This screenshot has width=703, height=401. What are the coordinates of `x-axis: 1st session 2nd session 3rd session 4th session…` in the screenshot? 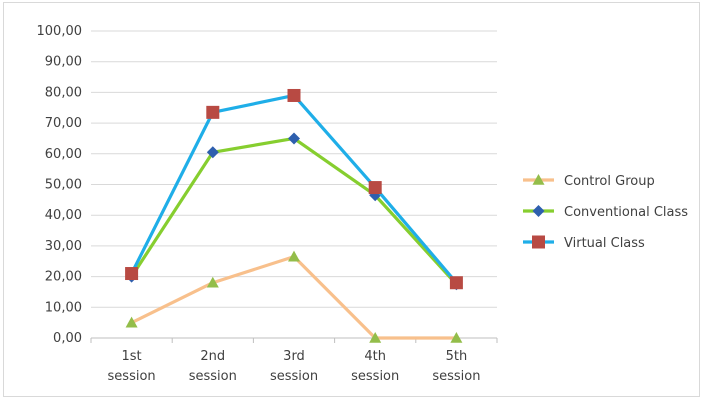 It's located at (294, 360).